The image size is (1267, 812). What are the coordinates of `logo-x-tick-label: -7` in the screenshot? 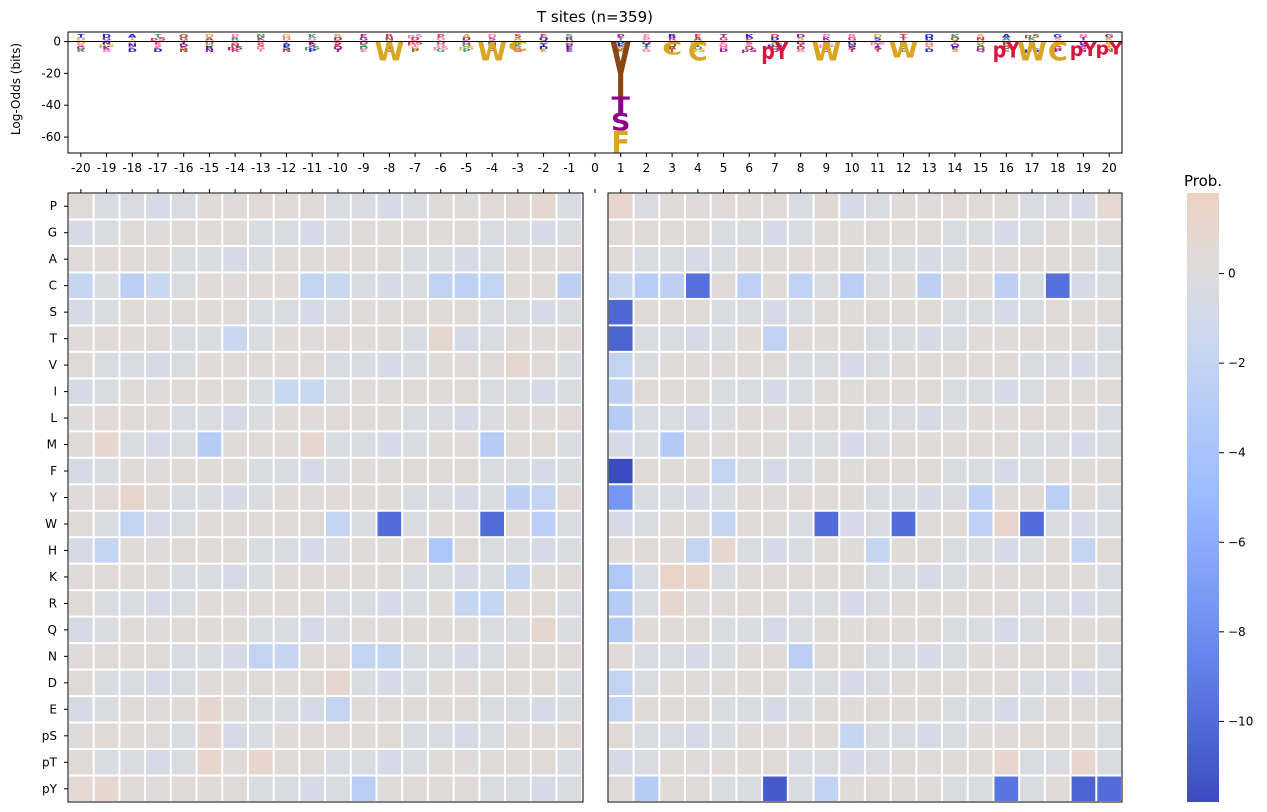 It's located at (415, 168).